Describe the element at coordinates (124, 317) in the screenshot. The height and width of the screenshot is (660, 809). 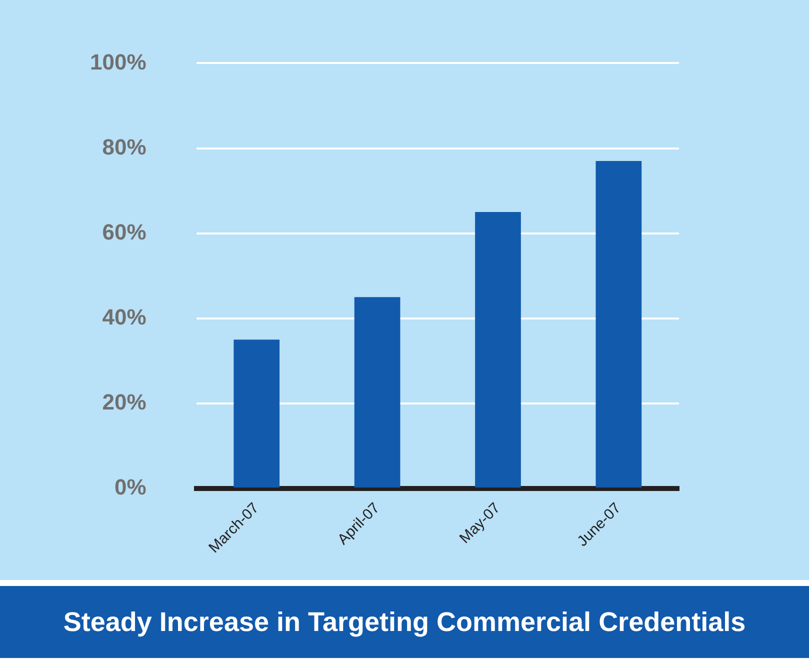
I see `y-tick-label: 40%` at that location.